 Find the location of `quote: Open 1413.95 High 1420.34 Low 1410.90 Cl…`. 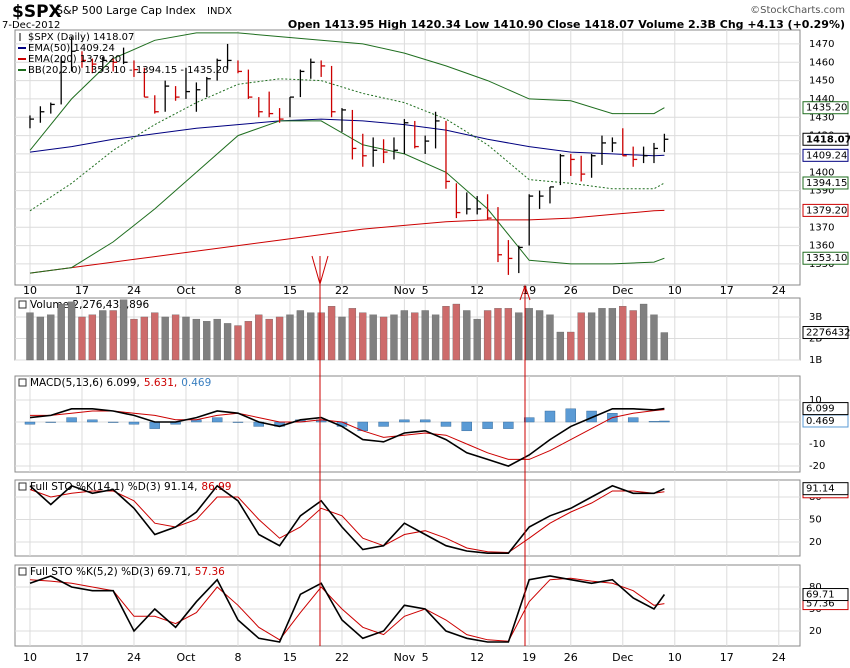

quote: Open 1413.95 High 1420.34 Low 1410.90 Cl… is located at coordinates (566, 24).